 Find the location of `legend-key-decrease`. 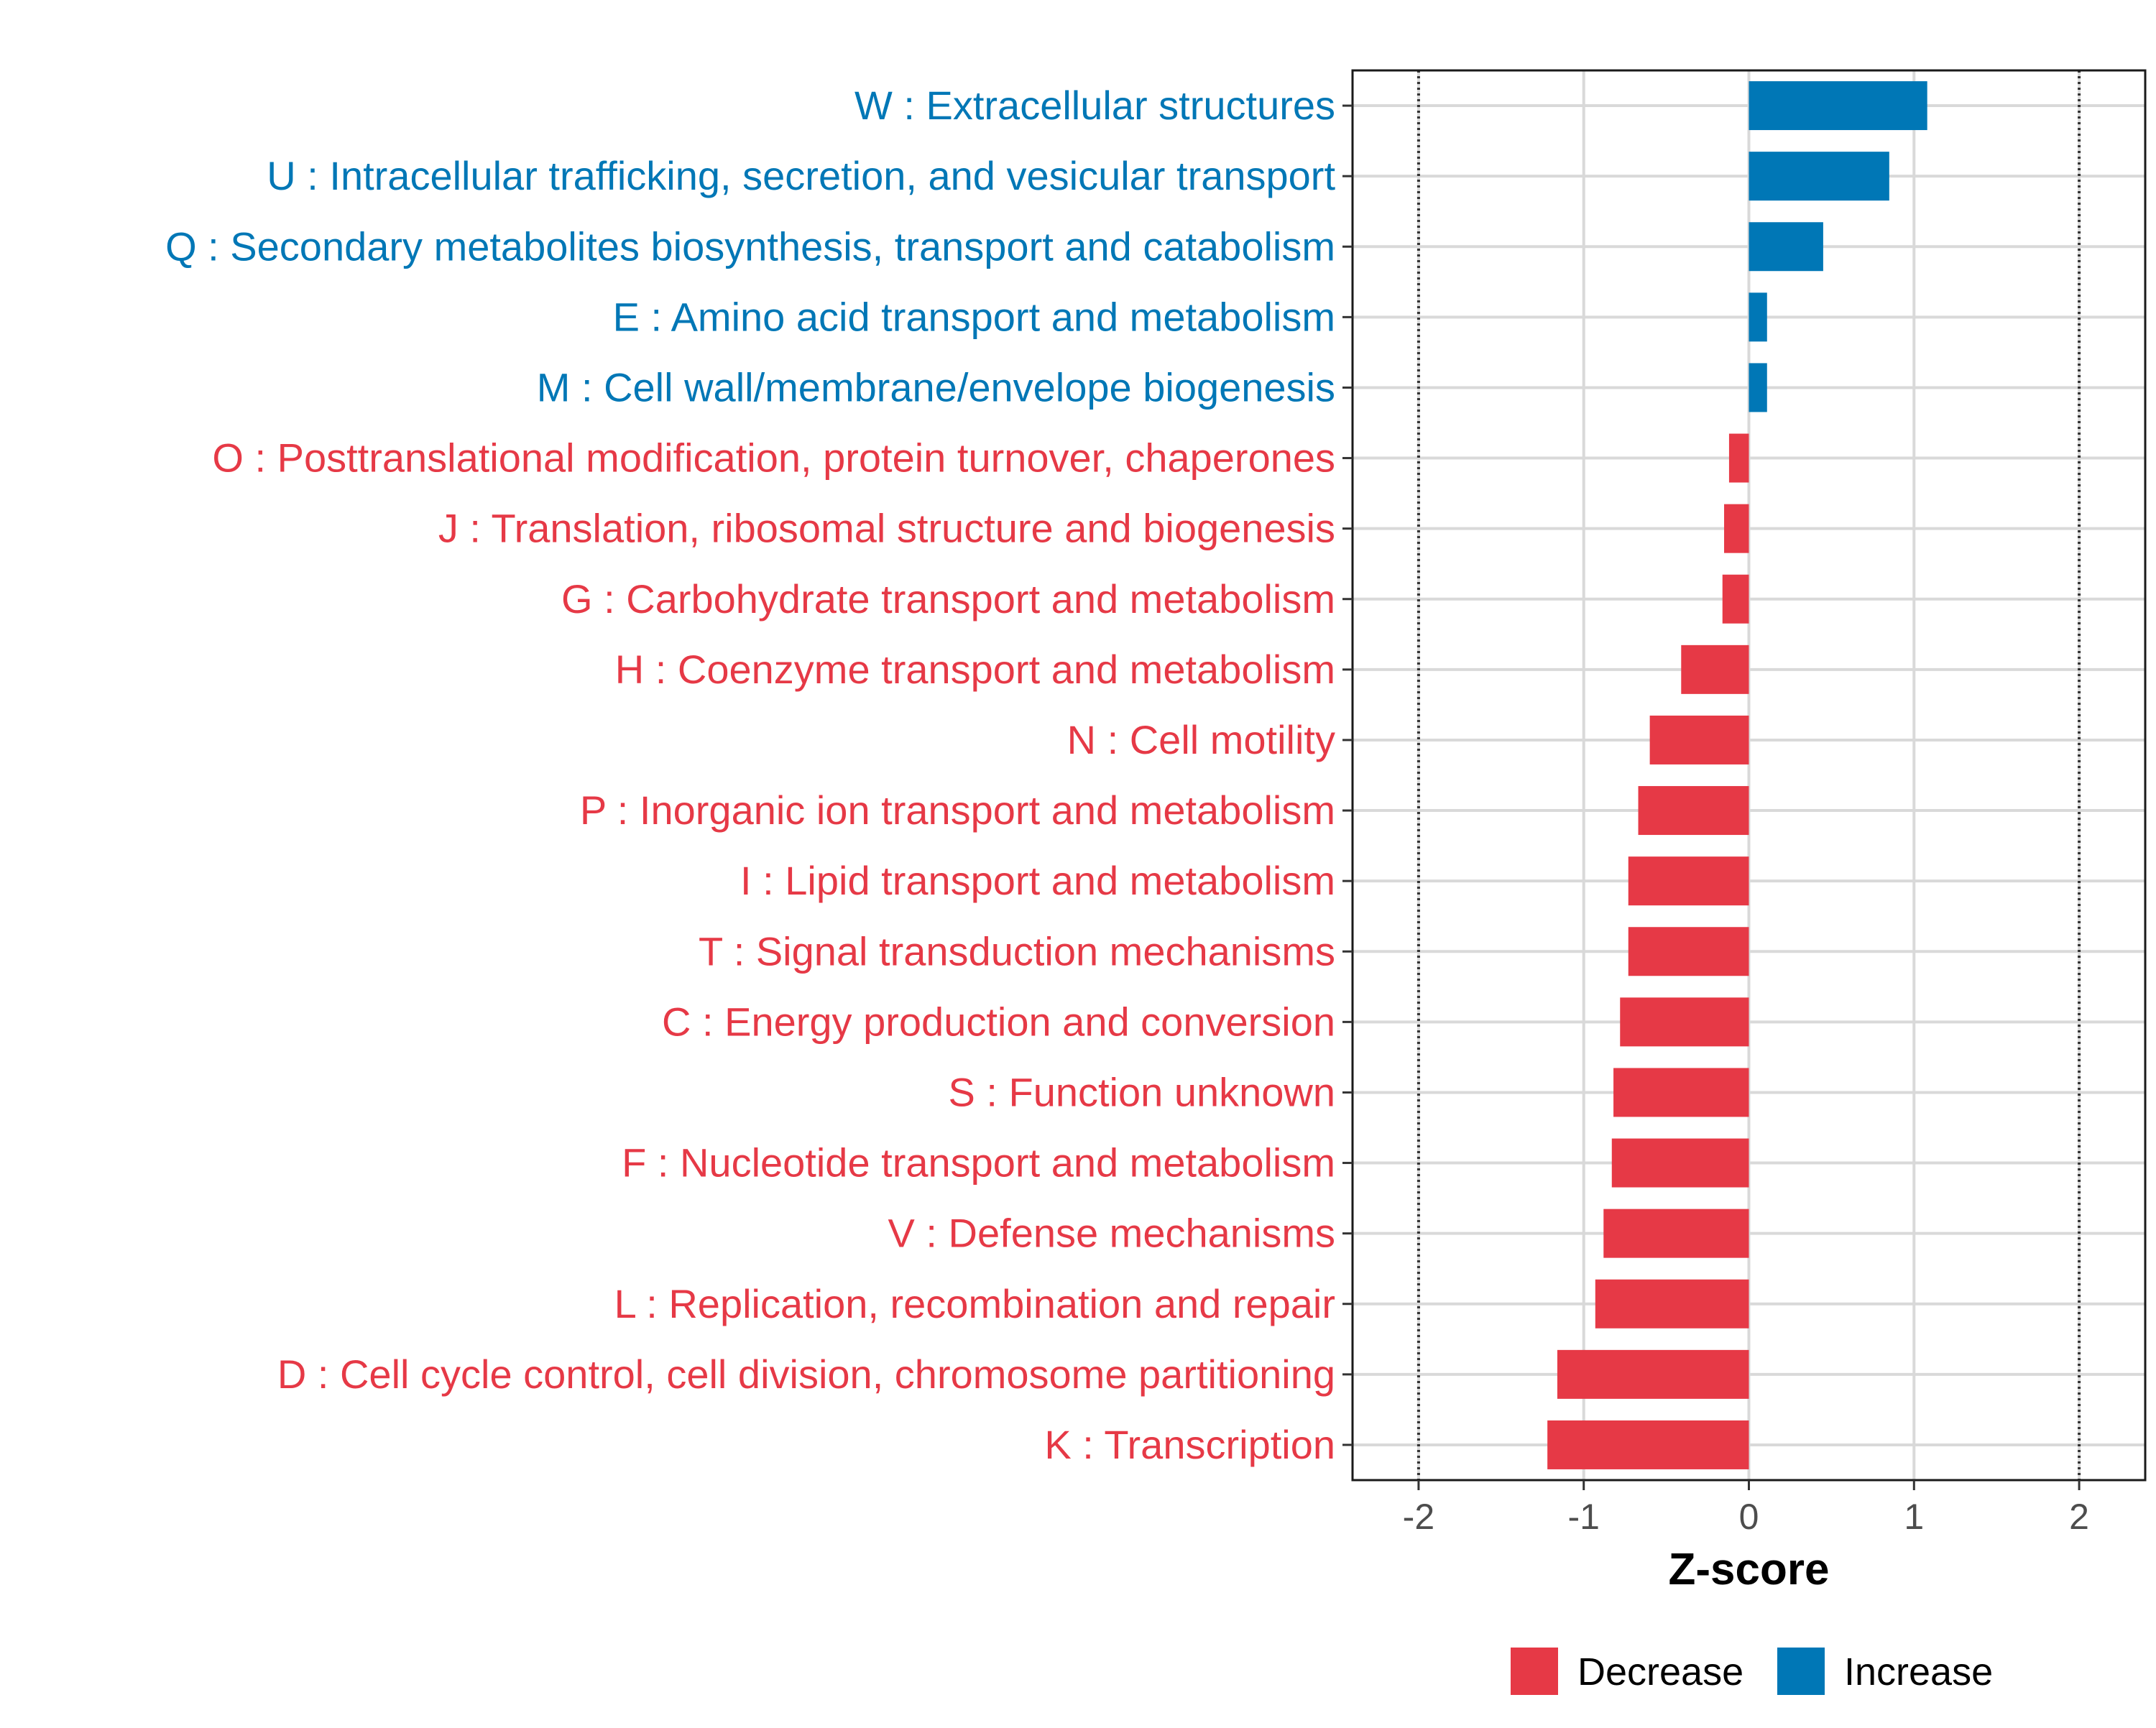

legend-key-decrease is located at coordinates (1534, 1672).